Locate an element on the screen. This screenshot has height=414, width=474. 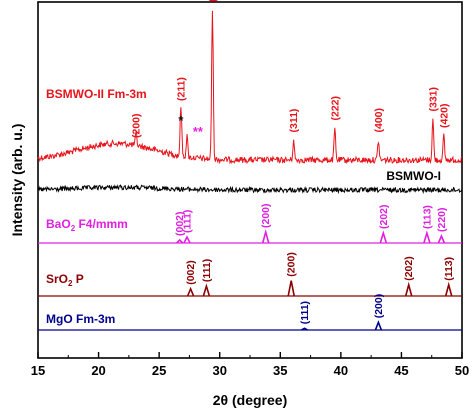
series-3-peak-label-4: (113) is located at coordinates (449, 269).